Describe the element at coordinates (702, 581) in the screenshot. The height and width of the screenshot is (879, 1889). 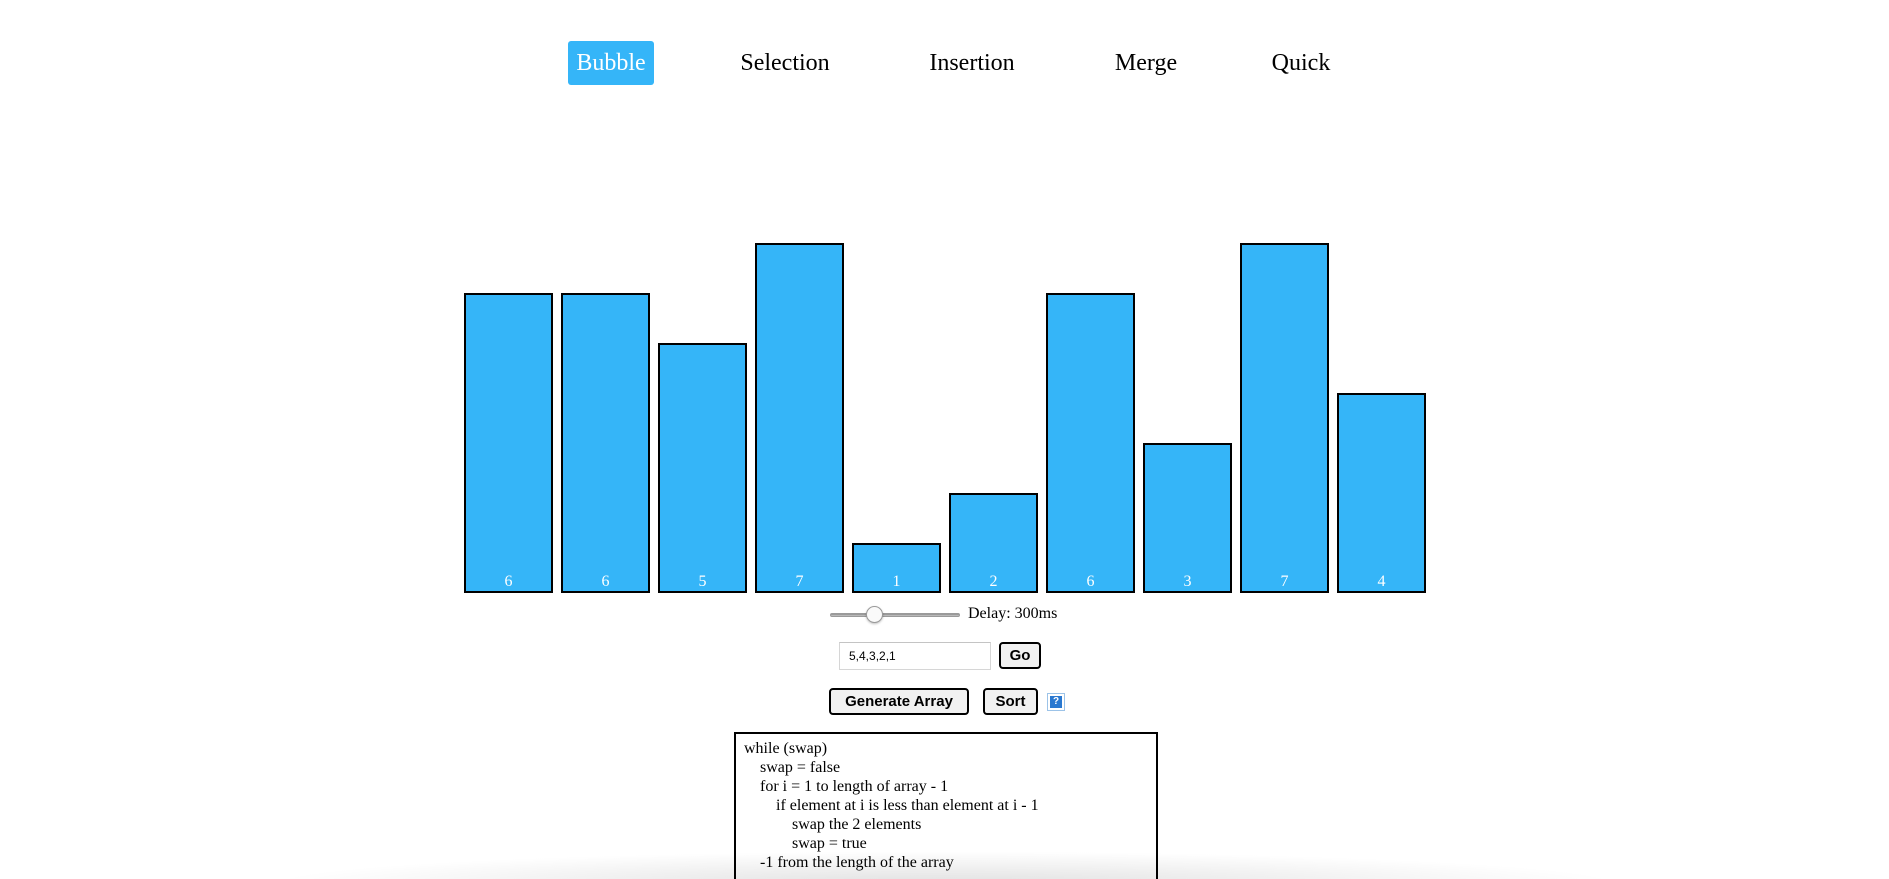
I see `bar-value-label: 5` at that location.